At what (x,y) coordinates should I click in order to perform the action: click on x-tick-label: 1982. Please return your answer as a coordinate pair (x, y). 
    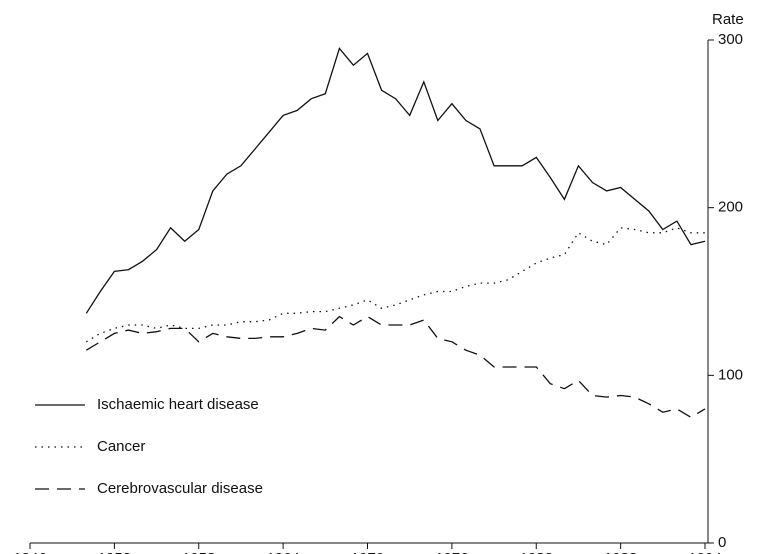
    Looking at the image, I should click on (536, 552).